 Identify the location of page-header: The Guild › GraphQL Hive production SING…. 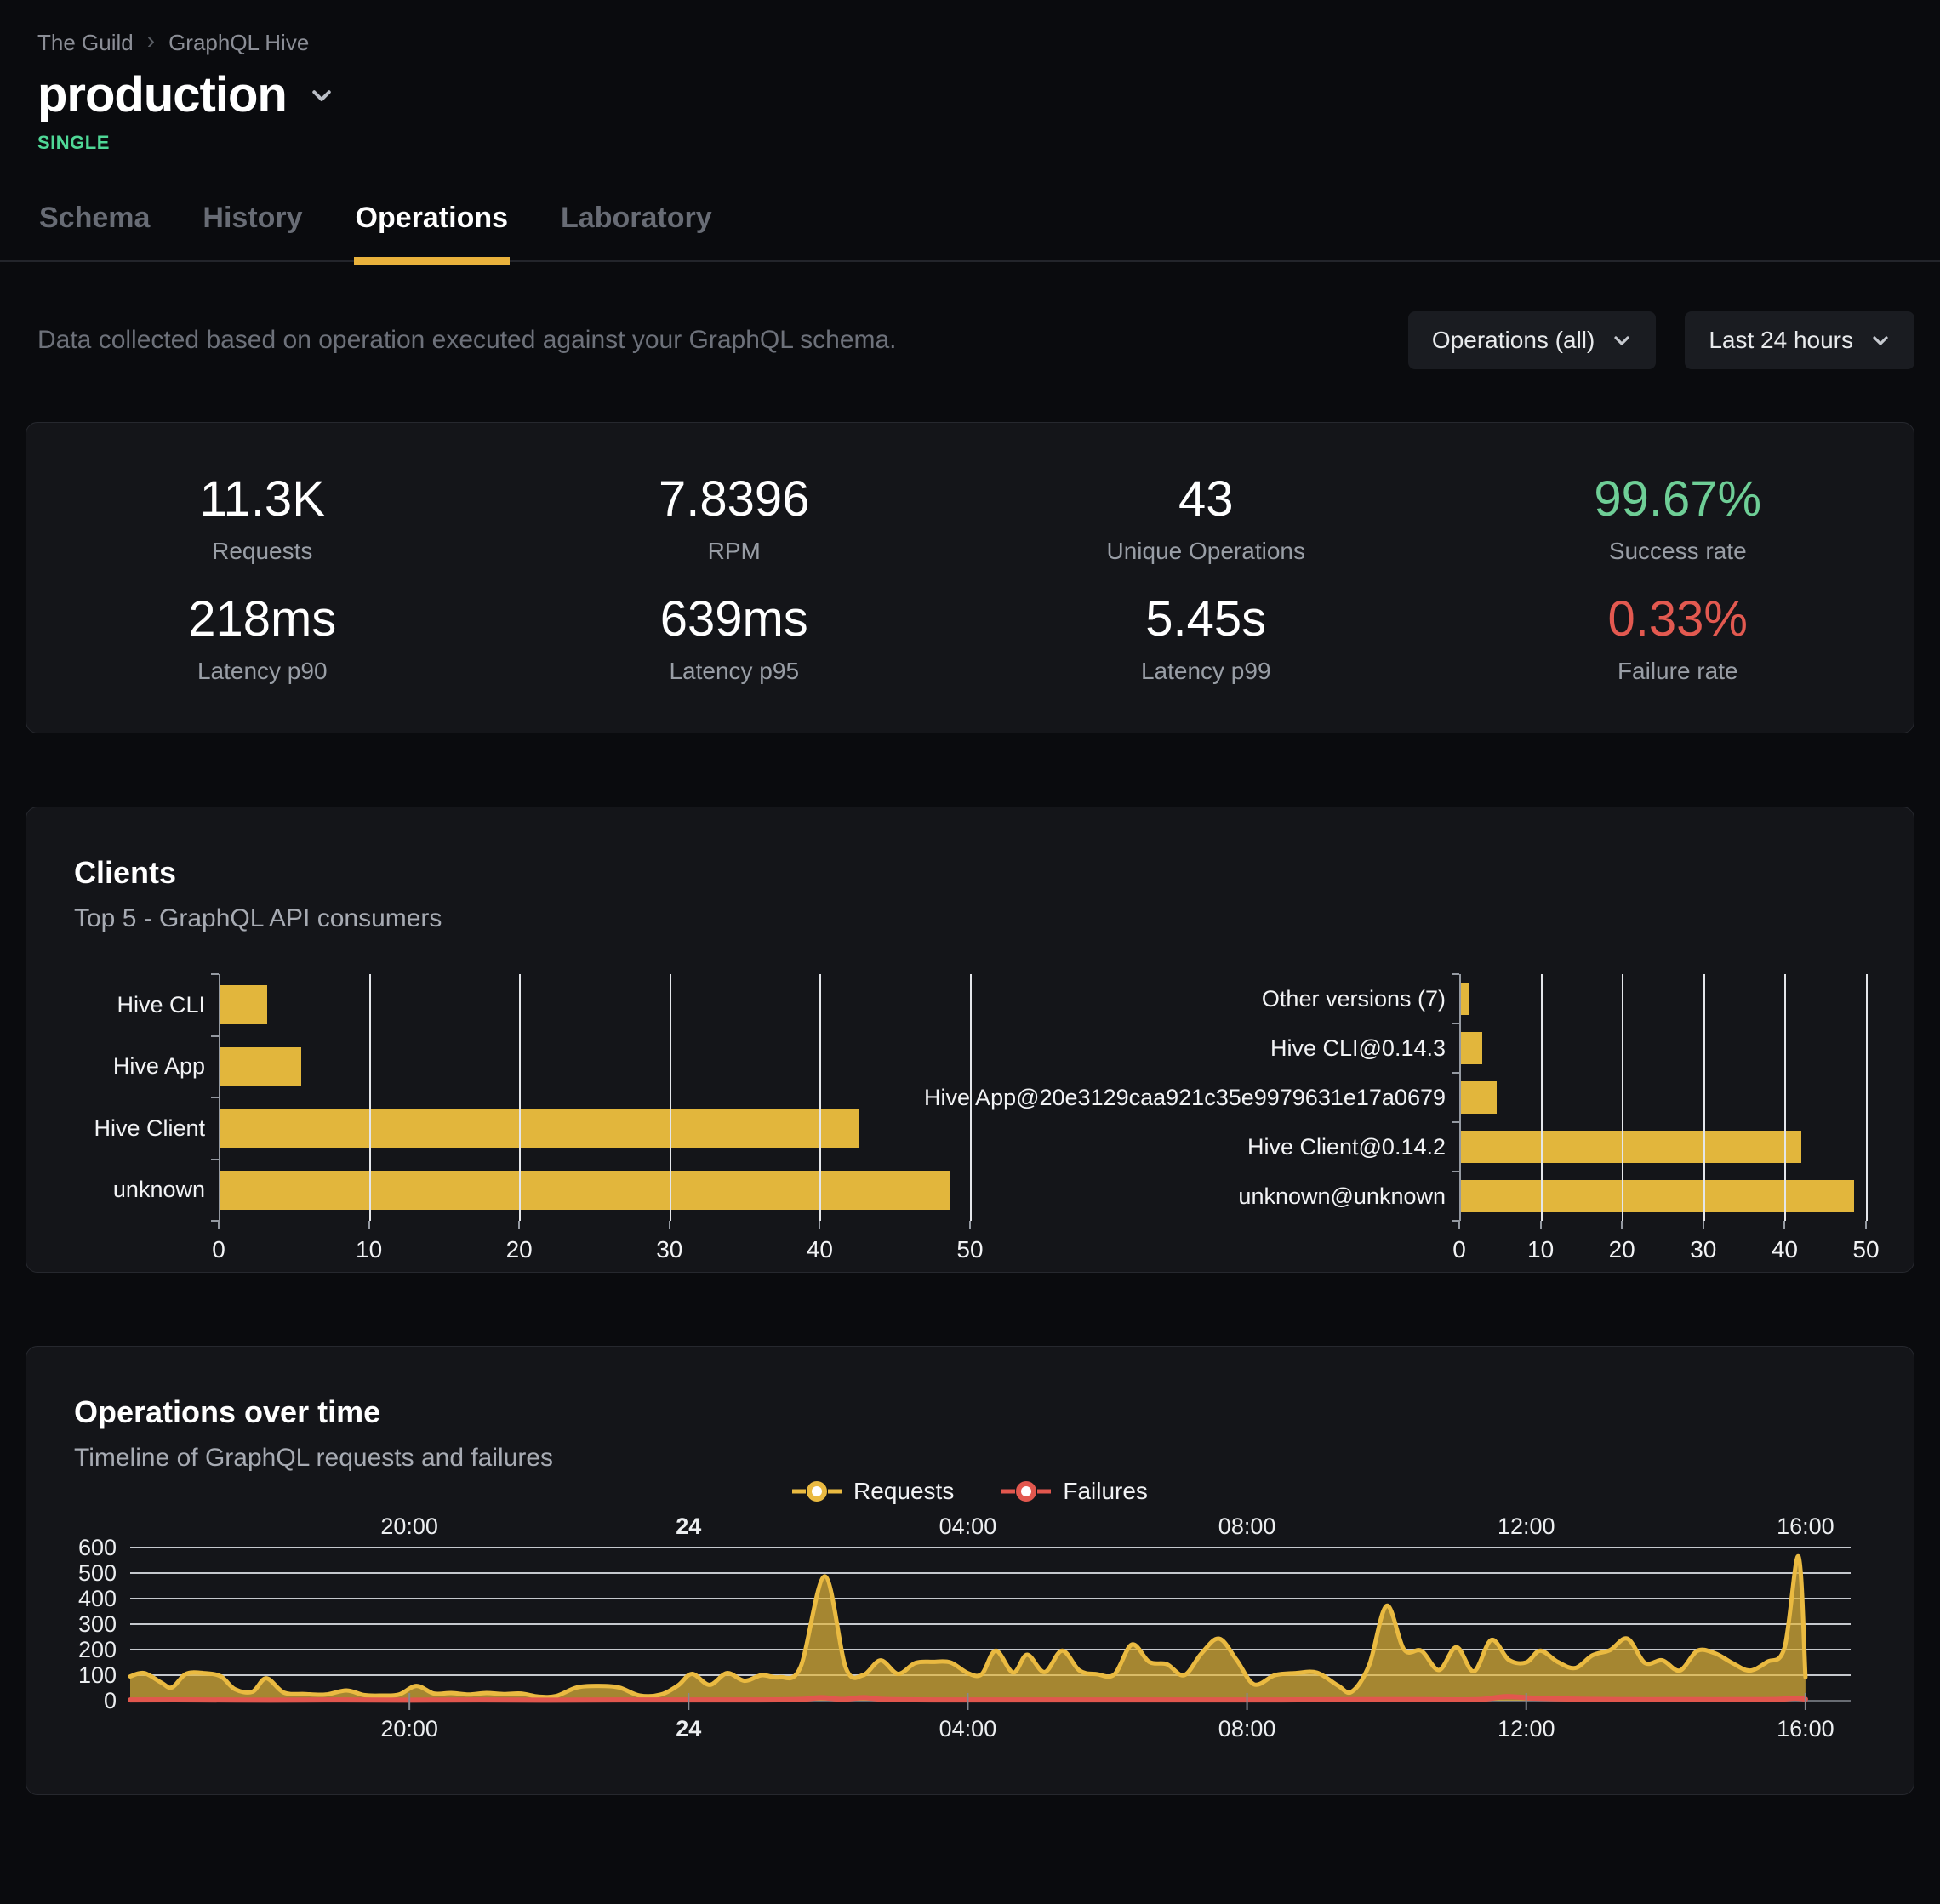
(970, 77).